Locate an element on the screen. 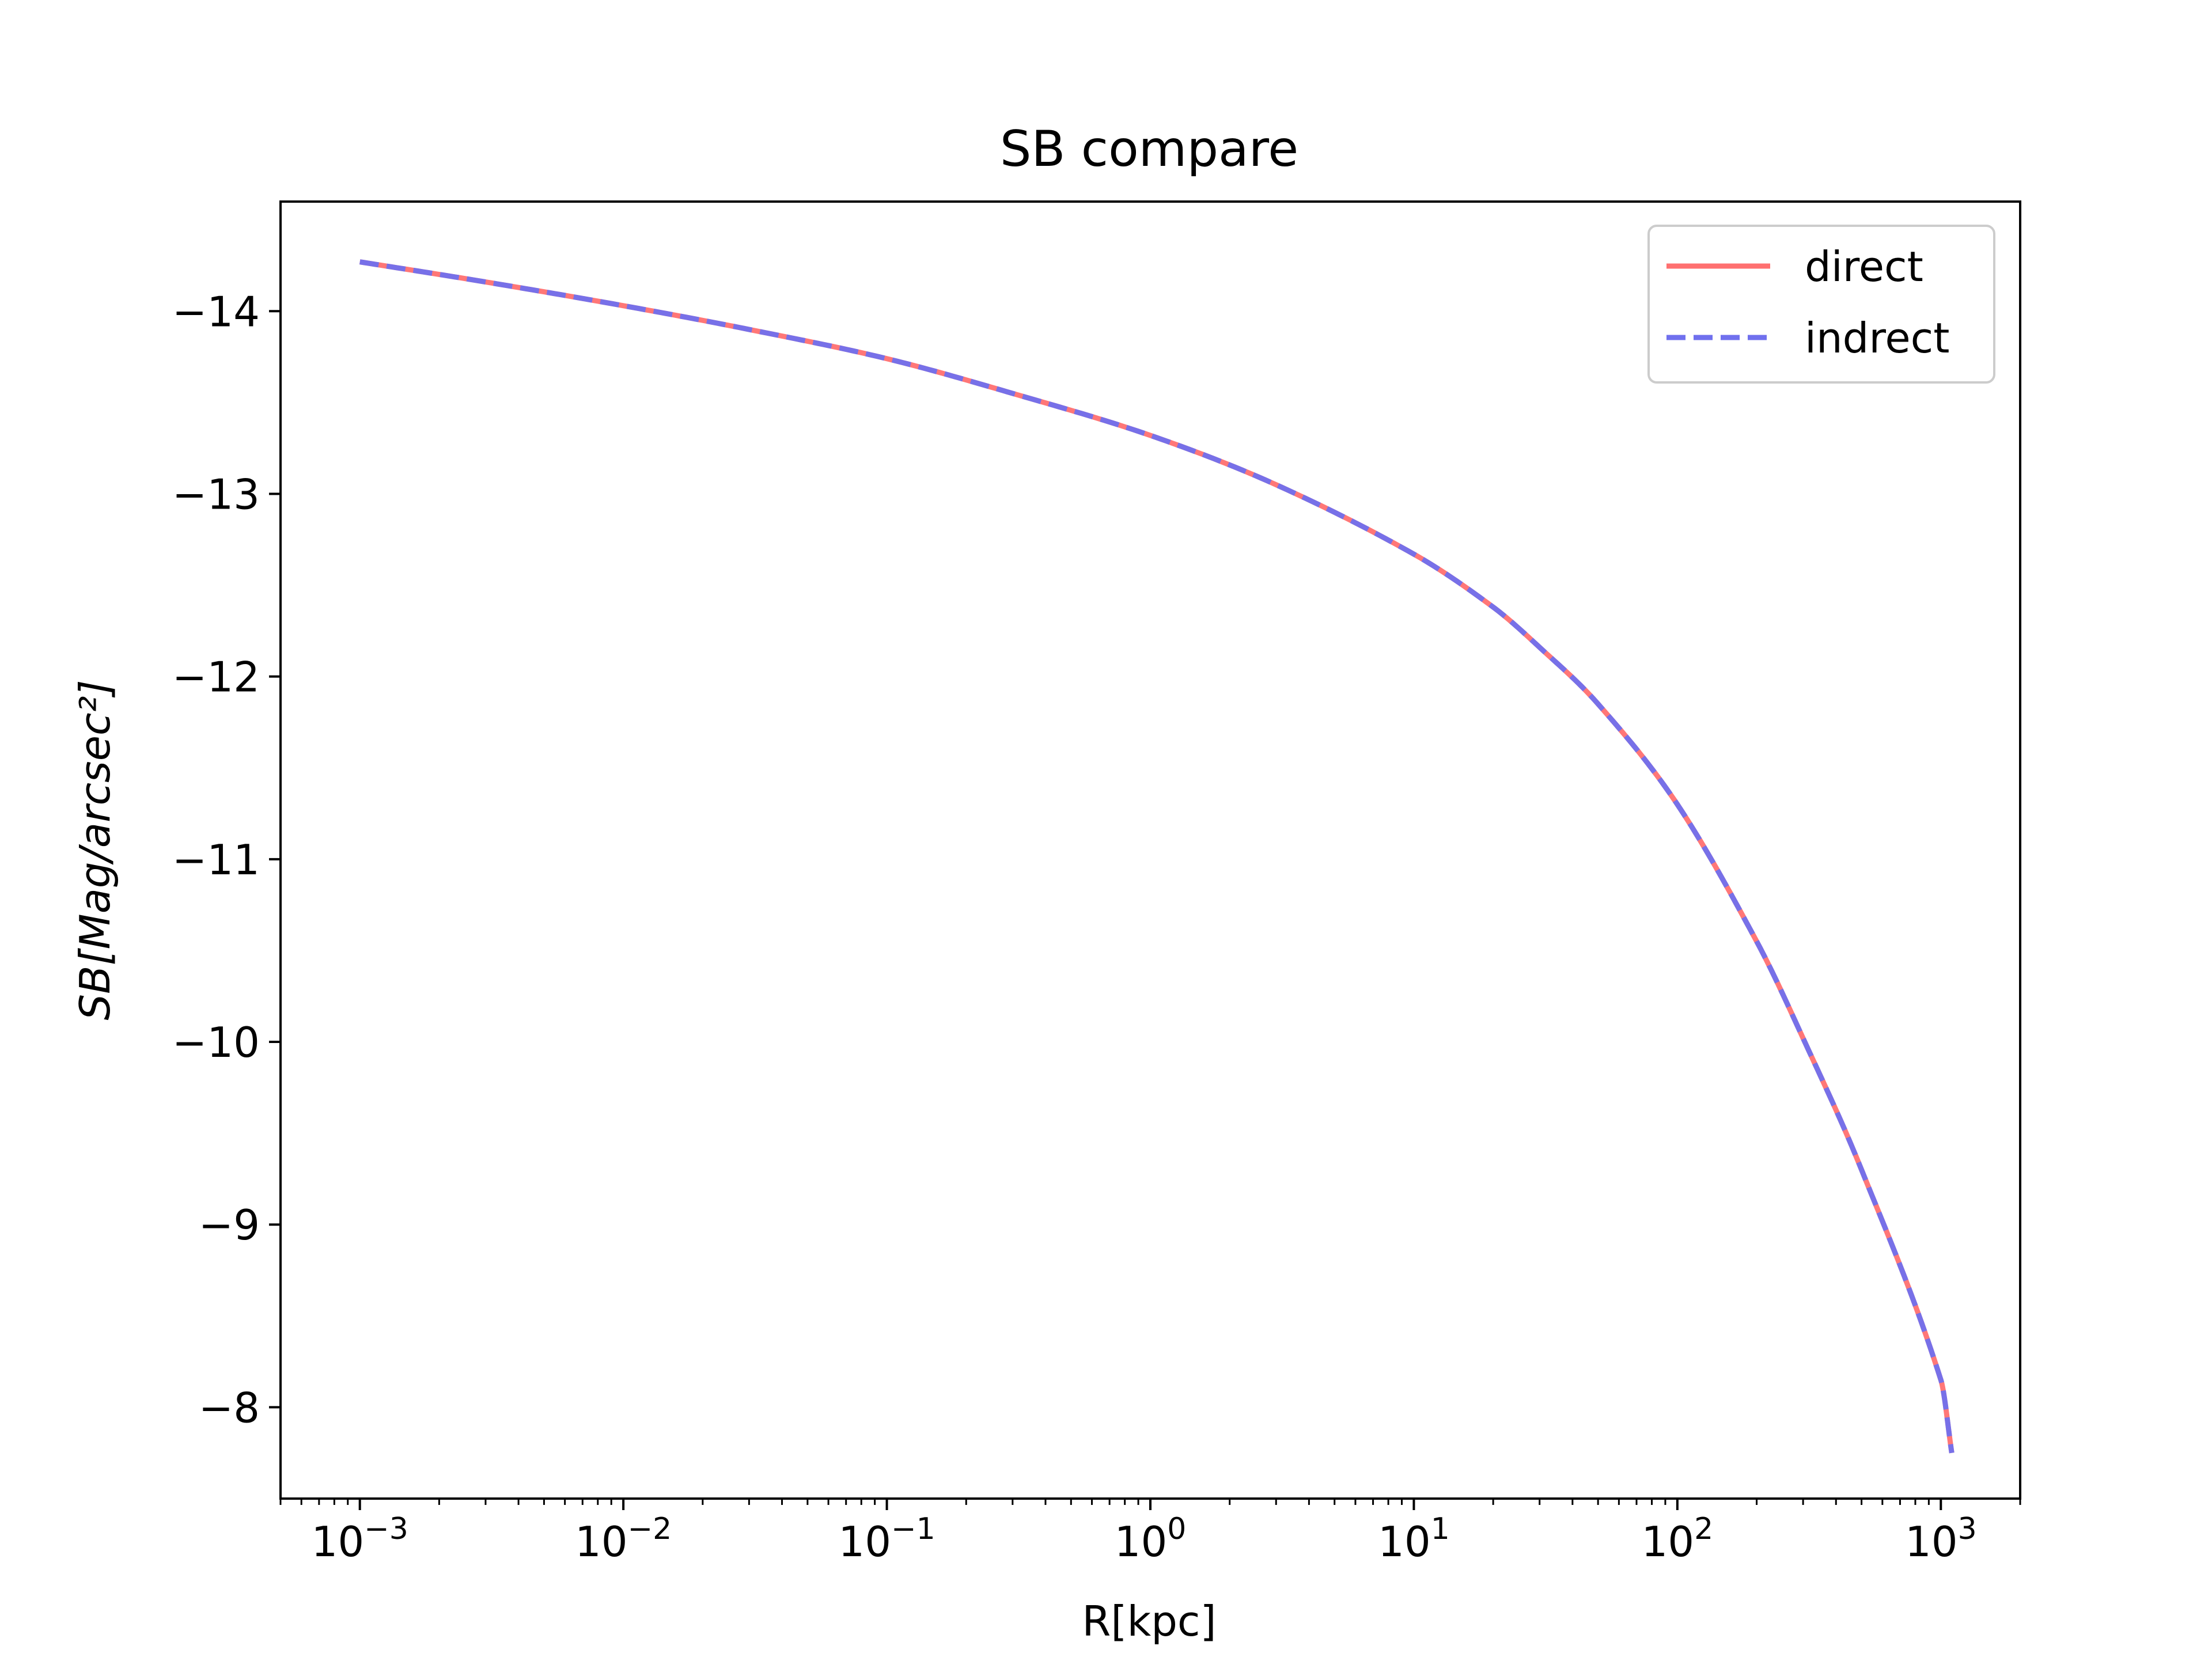  y-axis-label: SB[Mag/arcsec²] is located at coordinates (95, 850).